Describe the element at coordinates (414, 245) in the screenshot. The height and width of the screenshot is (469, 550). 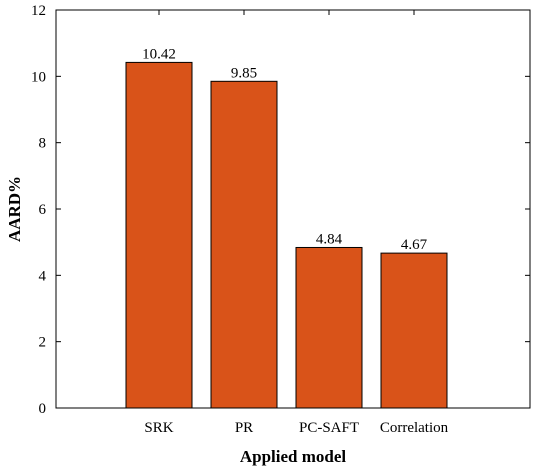
I see `data-label: 4.67` at that location.